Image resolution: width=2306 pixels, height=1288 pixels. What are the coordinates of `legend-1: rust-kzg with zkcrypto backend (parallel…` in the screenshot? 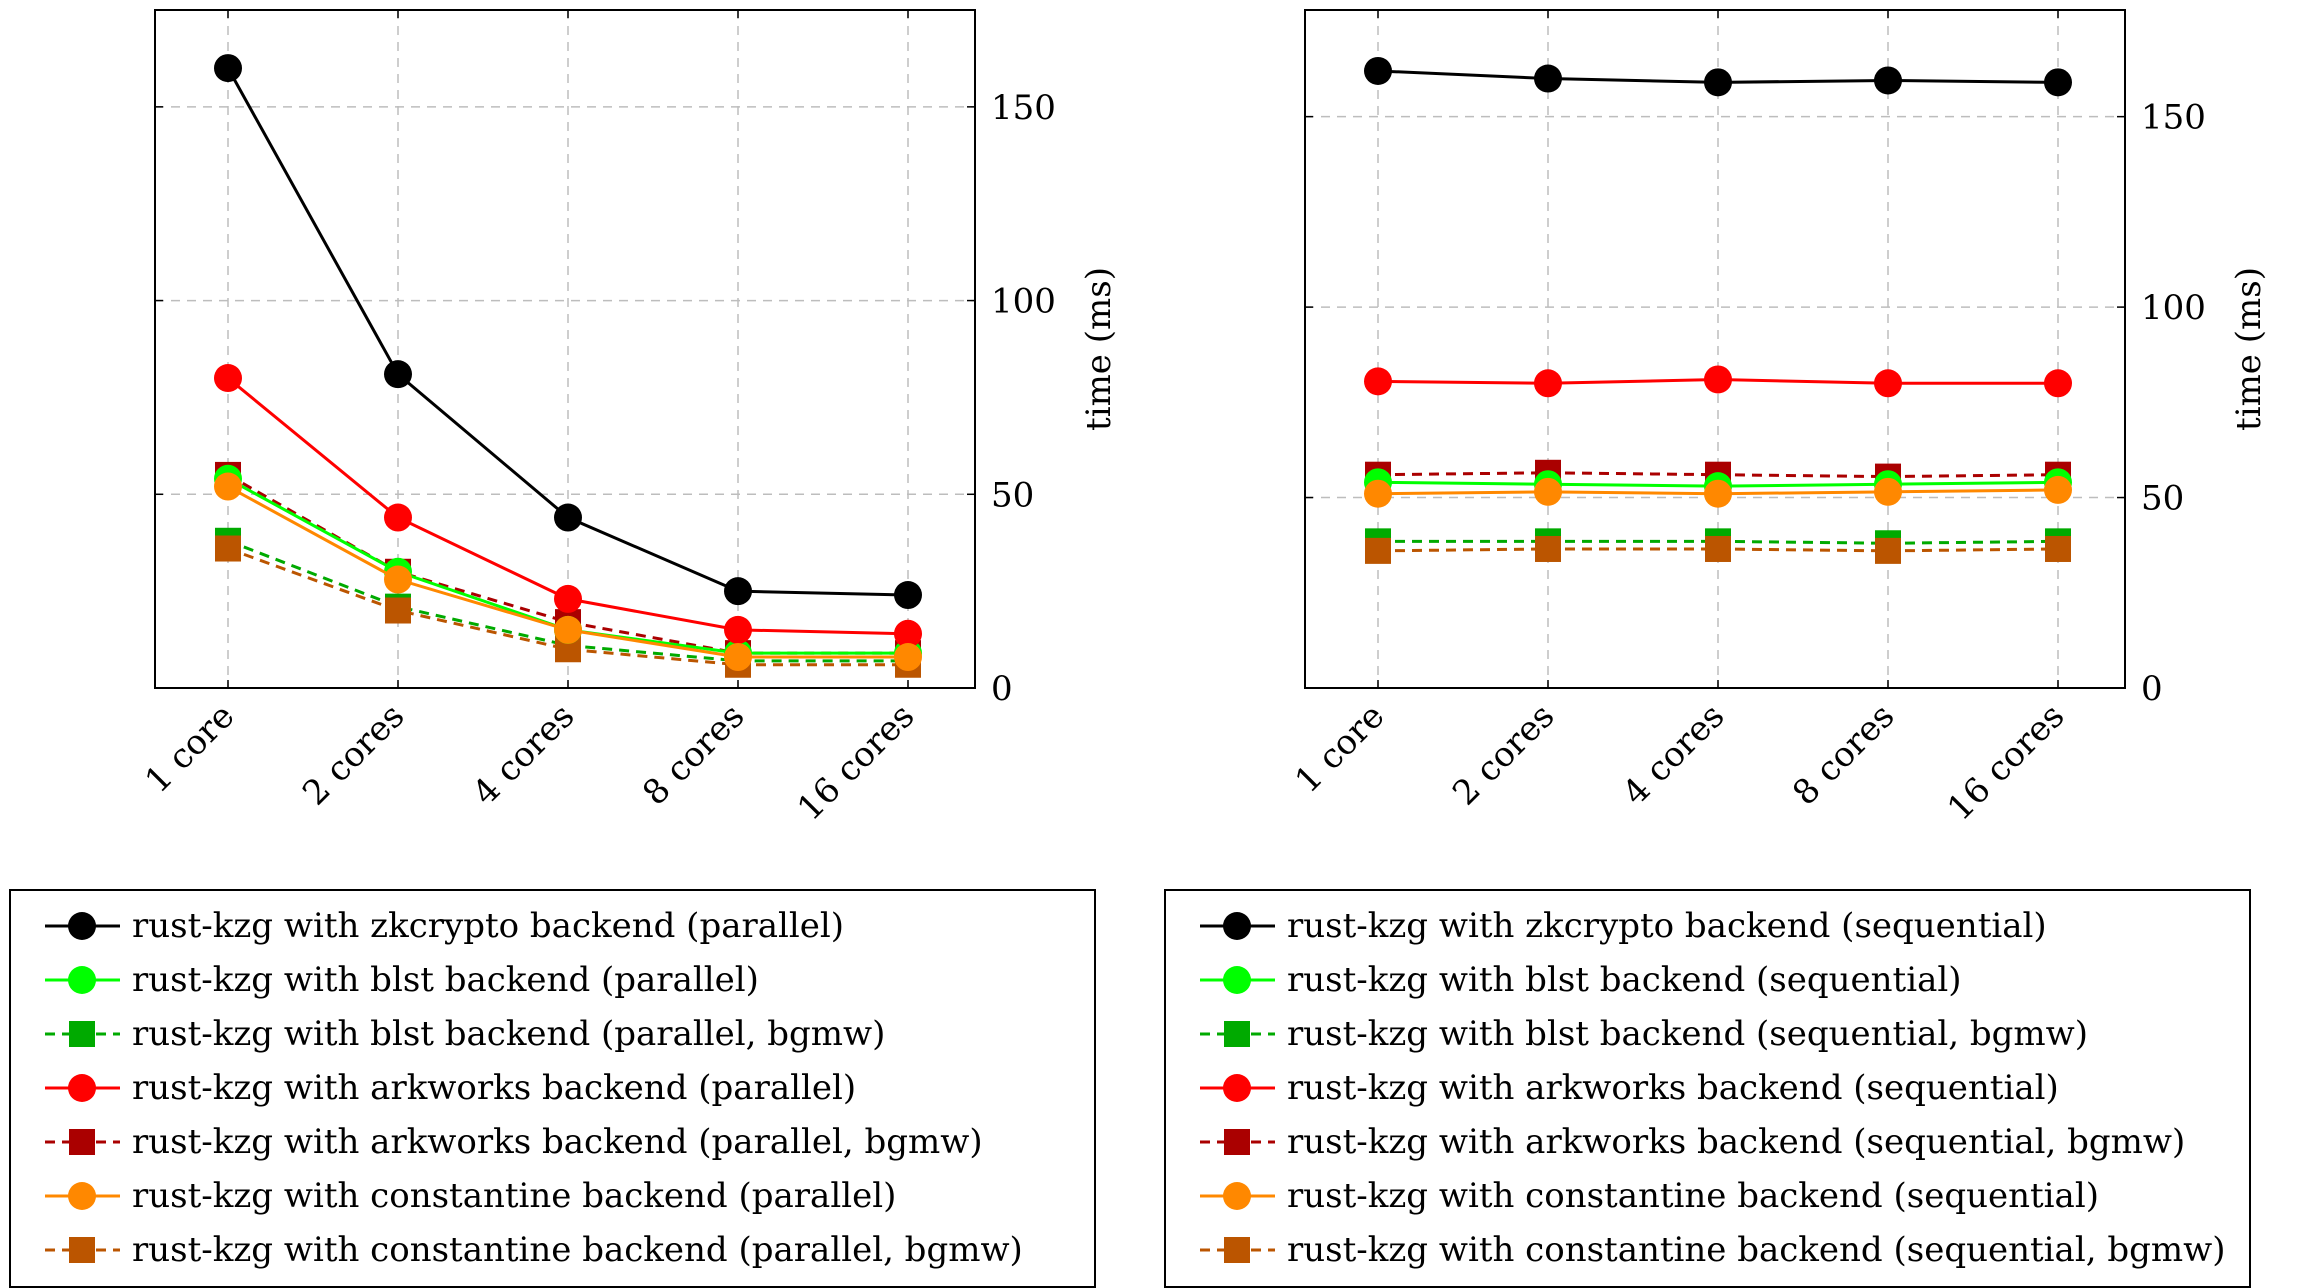 It's located at (552, 1088).